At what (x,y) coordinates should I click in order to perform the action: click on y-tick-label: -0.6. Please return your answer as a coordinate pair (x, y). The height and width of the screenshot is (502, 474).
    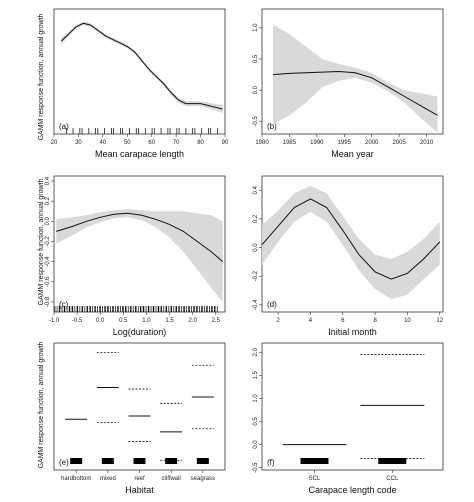
    Looking at the image, I should click on (48, 281).